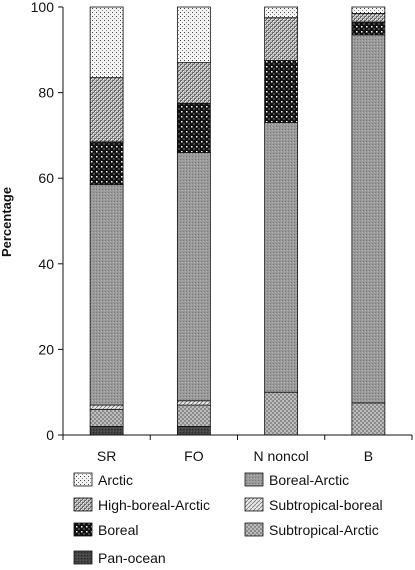 This screenshot has width=415, height=570. I want to click on legend-item-high-boreal-arctic: High-boreal-Arctic, so click(141, 505).